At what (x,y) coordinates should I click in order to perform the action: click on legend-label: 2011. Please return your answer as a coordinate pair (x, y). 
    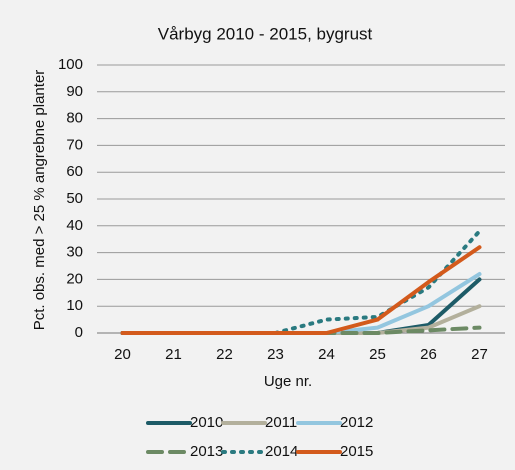
    Looking at the image, I should click on (281, 422).